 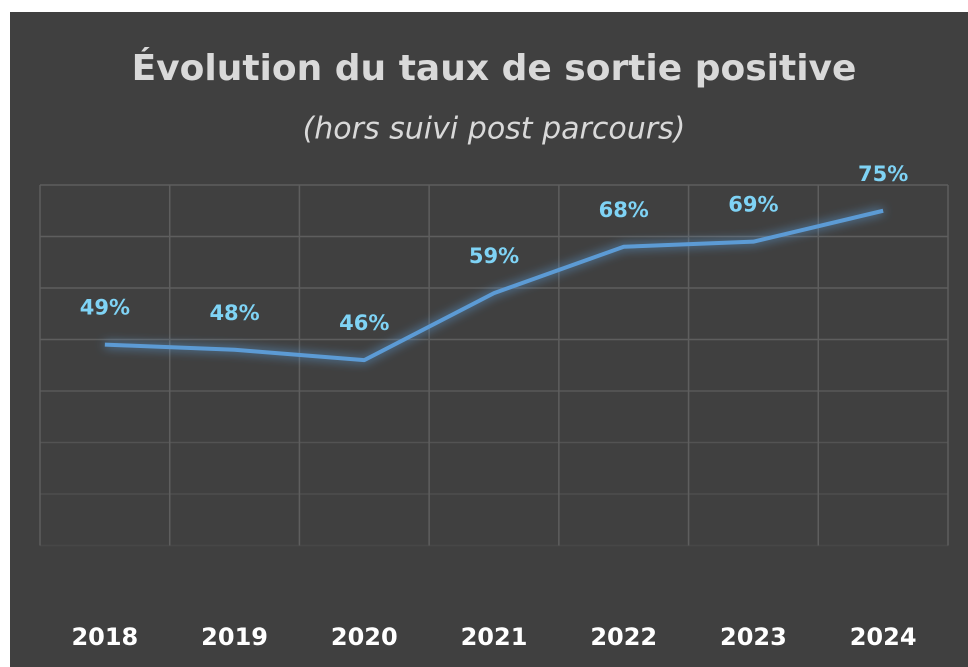 What do you see at coordinates (234, 637) in the screenshot?
I see `x-tick-label: 2019` at bounding box center [234, 637].